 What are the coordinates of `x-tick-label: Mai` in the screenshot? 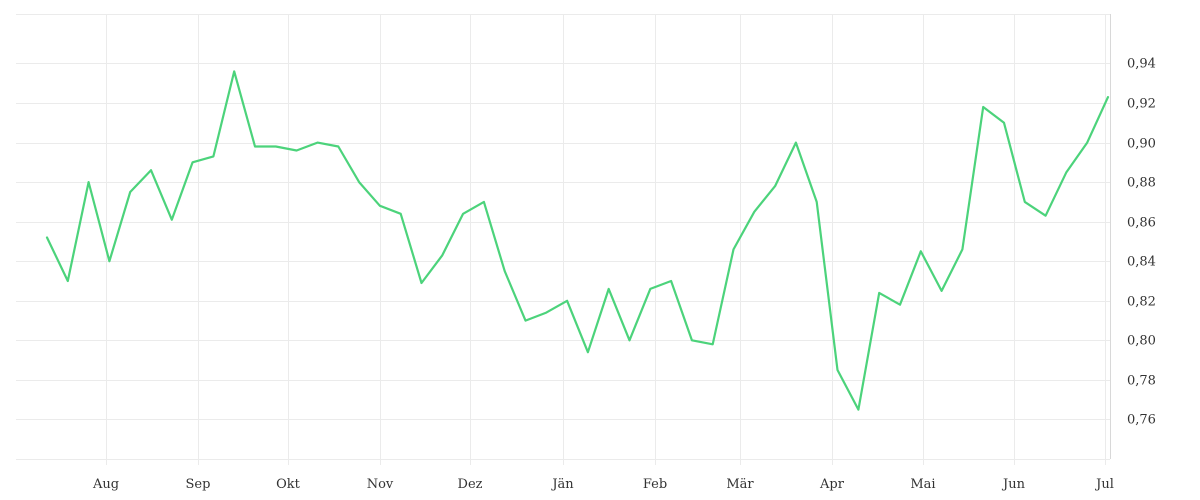 It's located at (922, 484).